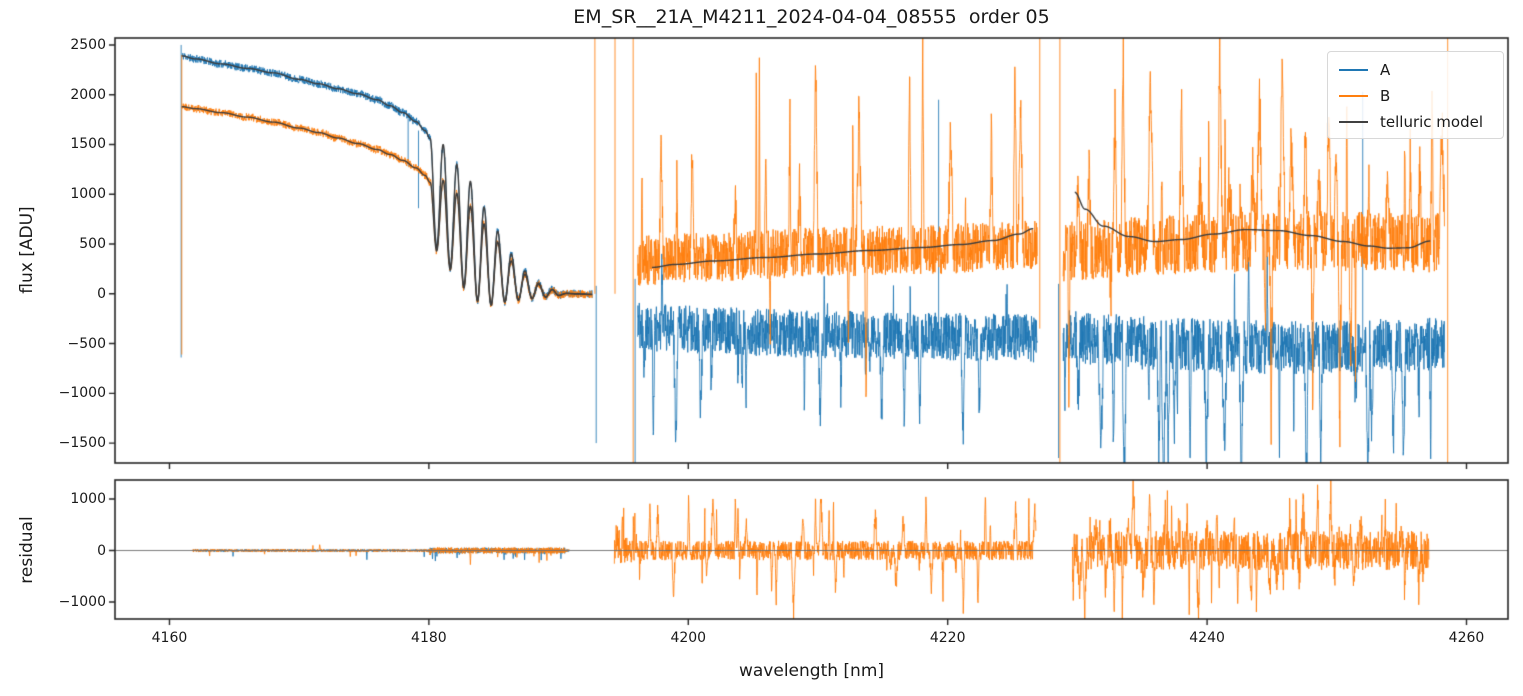 This screenshot has height=696, width=1523. Describe the element at coordinates (92, 244) in the screenshot. I see `y-tick-label: 500` at that location.